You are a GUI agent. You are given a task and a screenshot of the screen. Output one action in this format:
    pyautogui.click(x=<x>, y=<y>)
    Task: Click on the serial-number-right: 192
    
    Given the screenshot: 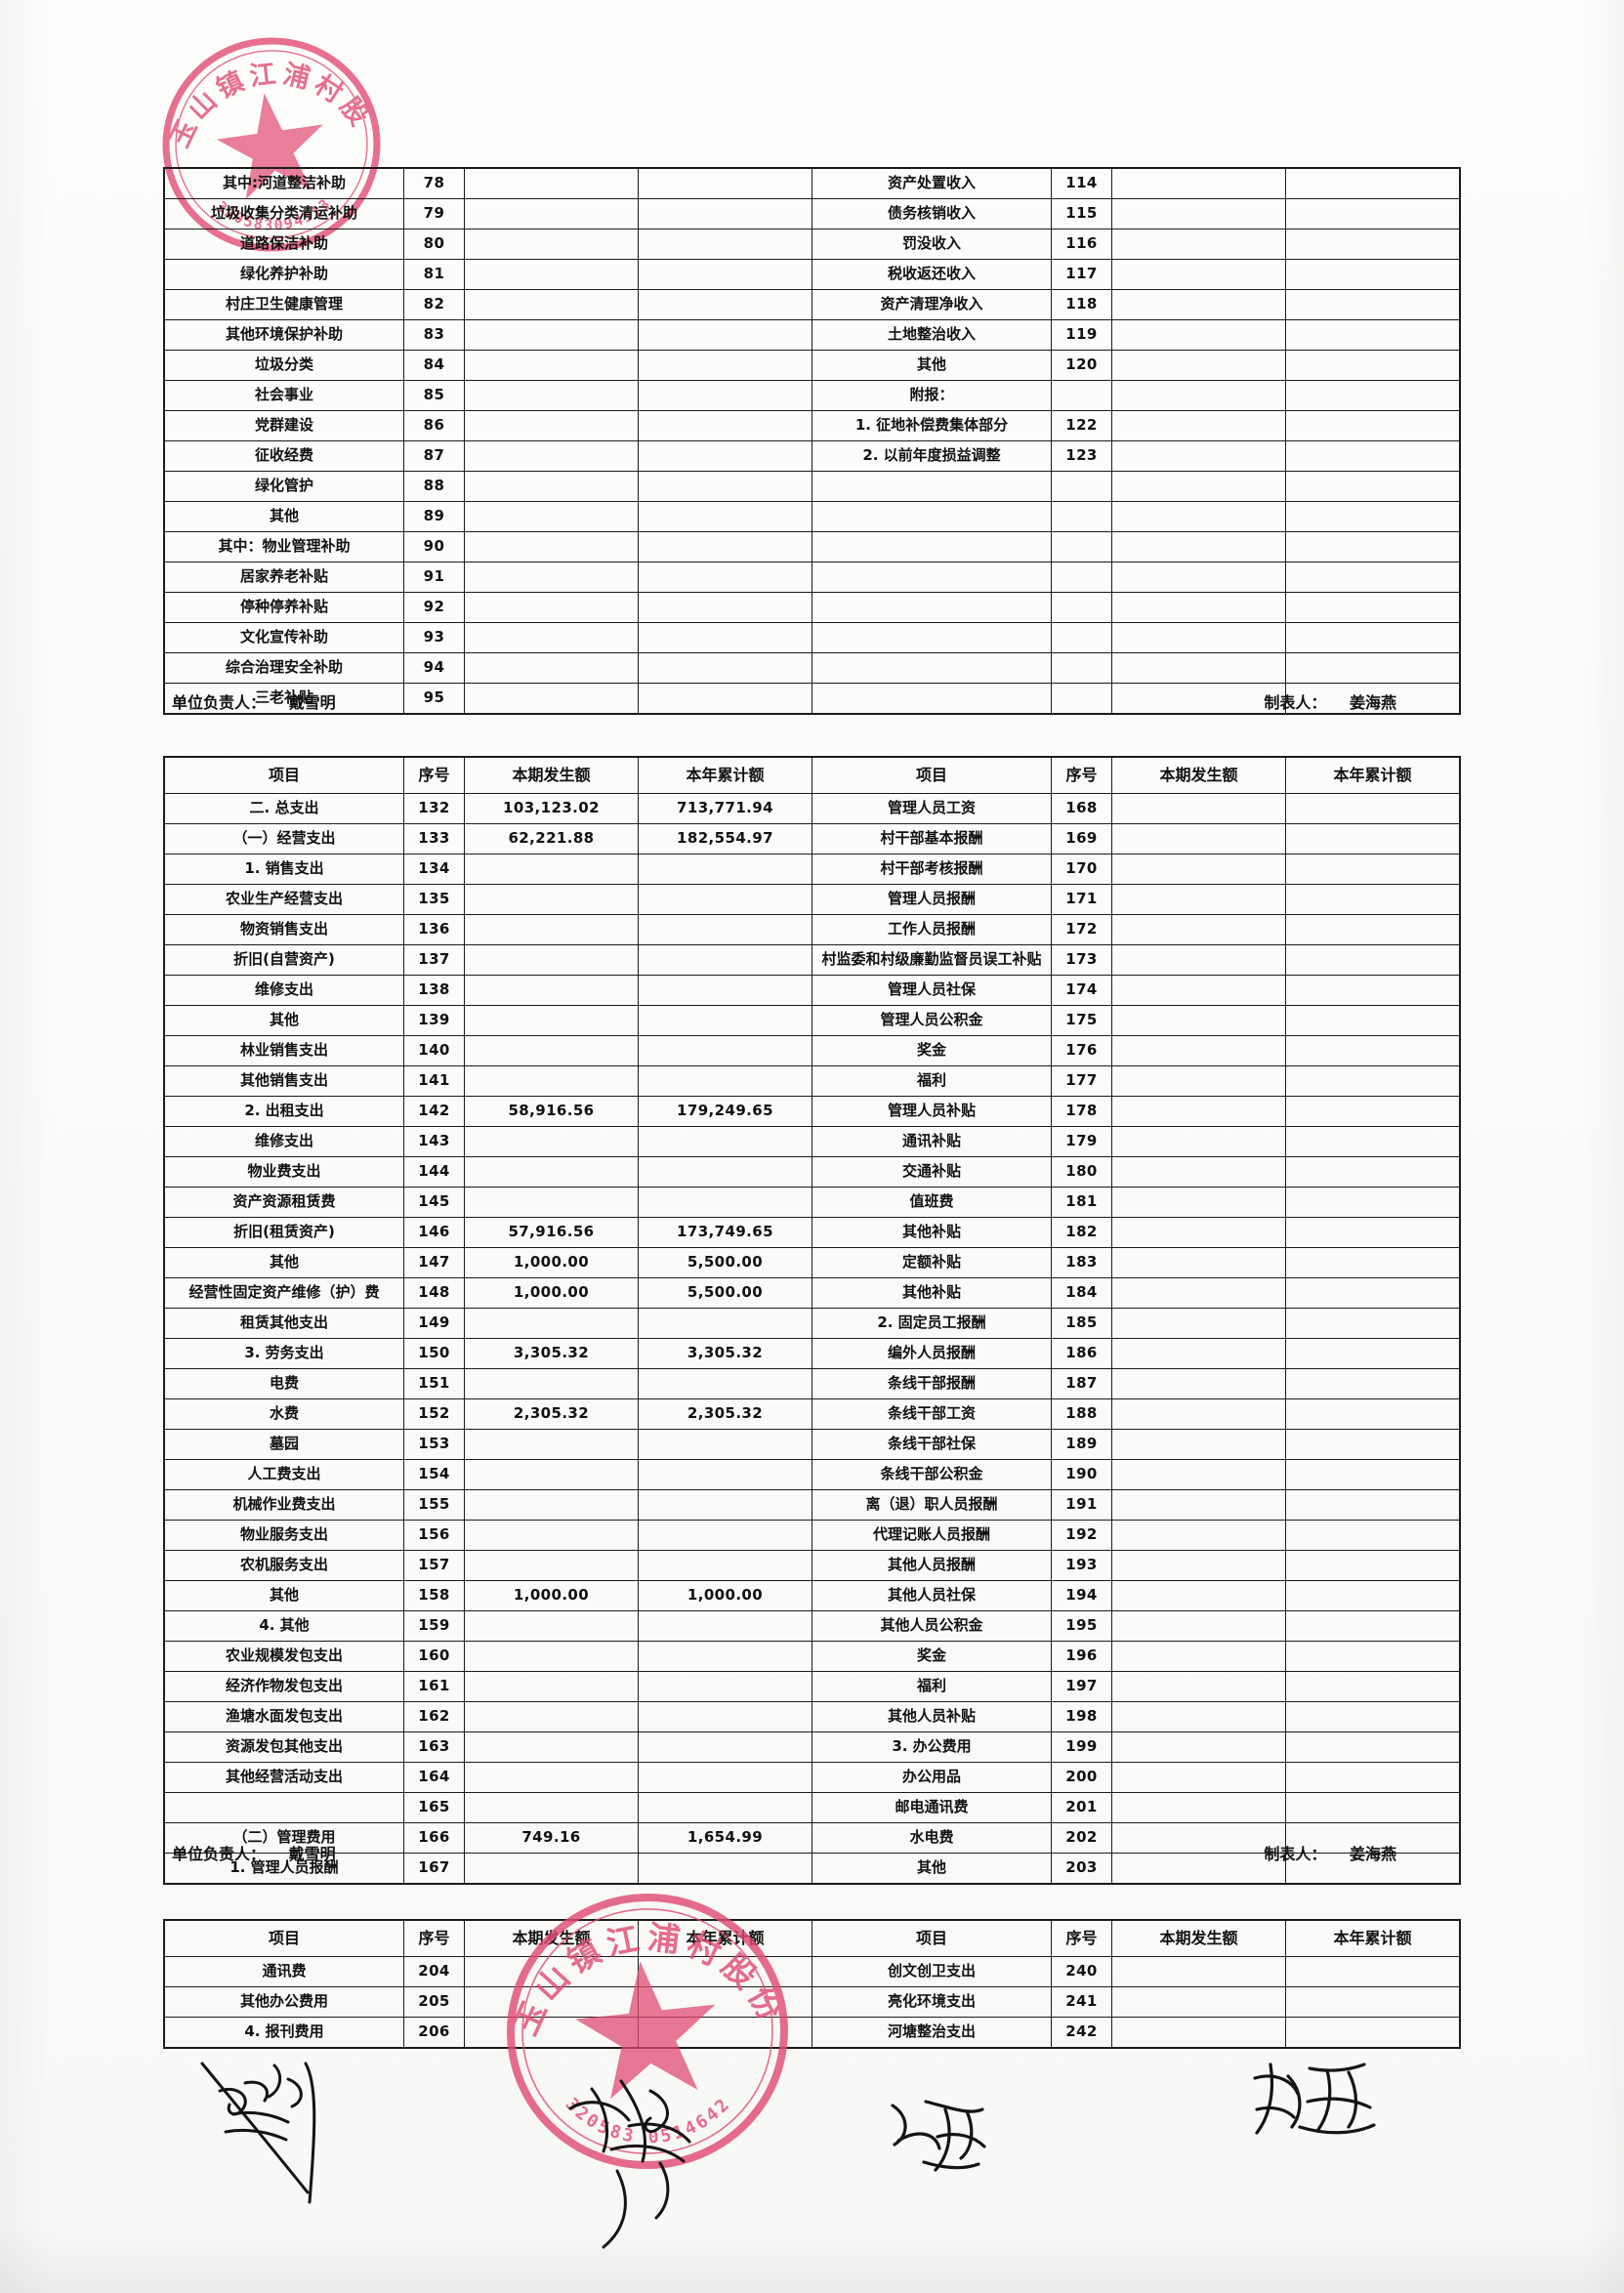 What is the action you would take?
    pyautogui.click(x=1081, y=1535)
    